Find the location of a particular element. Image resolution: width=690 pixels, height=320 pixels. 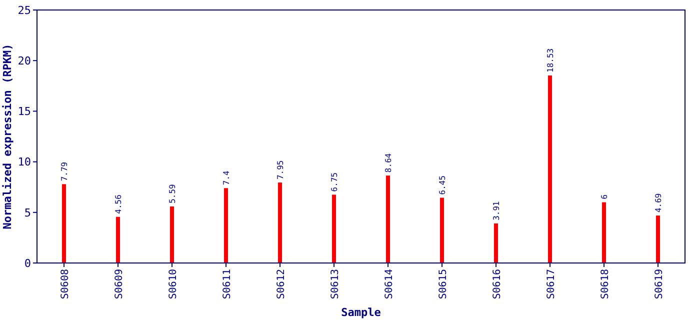

data-label: 8.64 is located at coordinates (388, 163).